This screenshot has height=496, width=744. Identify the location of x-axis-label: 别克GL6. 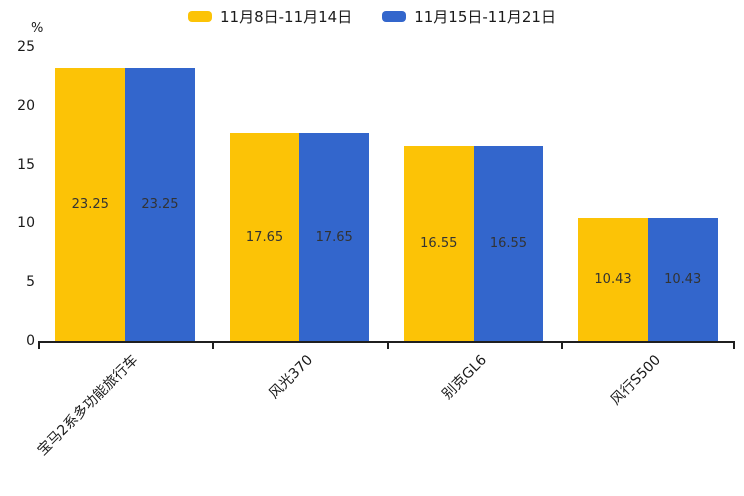
(465, 377).